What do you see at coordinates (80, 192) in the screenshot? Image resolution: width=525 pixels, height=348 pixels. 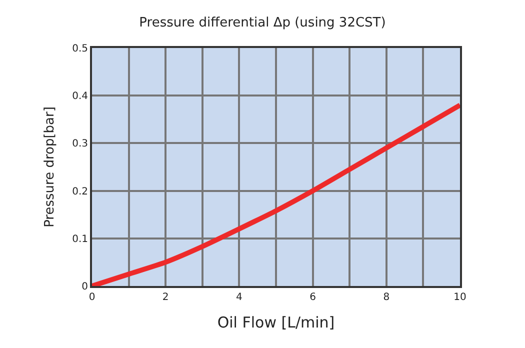 I see `y-tick-label: 0.2` at bounding box center [80, 192].